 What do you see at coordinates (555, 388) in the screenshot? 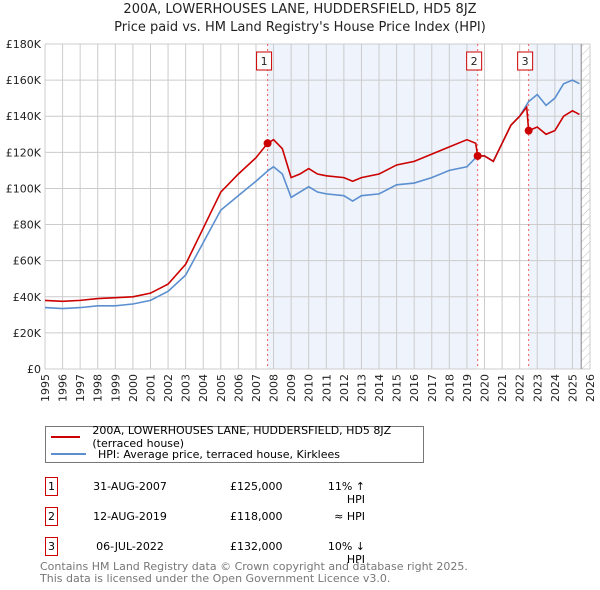
I see `x-tick-label: 2024` at bounding box center [555, 388].